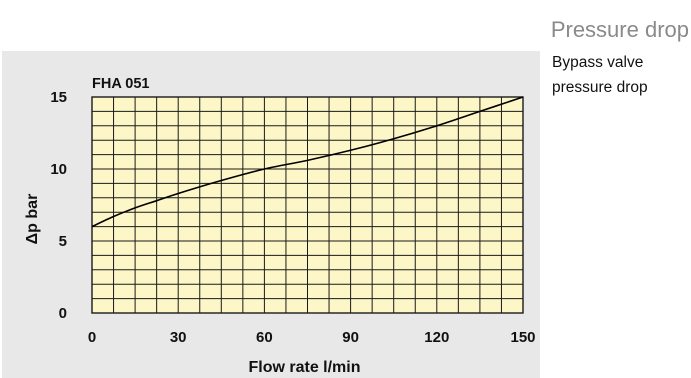  Describe the element at coordinates (92, 337) in the screenshot. I see `x-tick-label: 0` at that location.